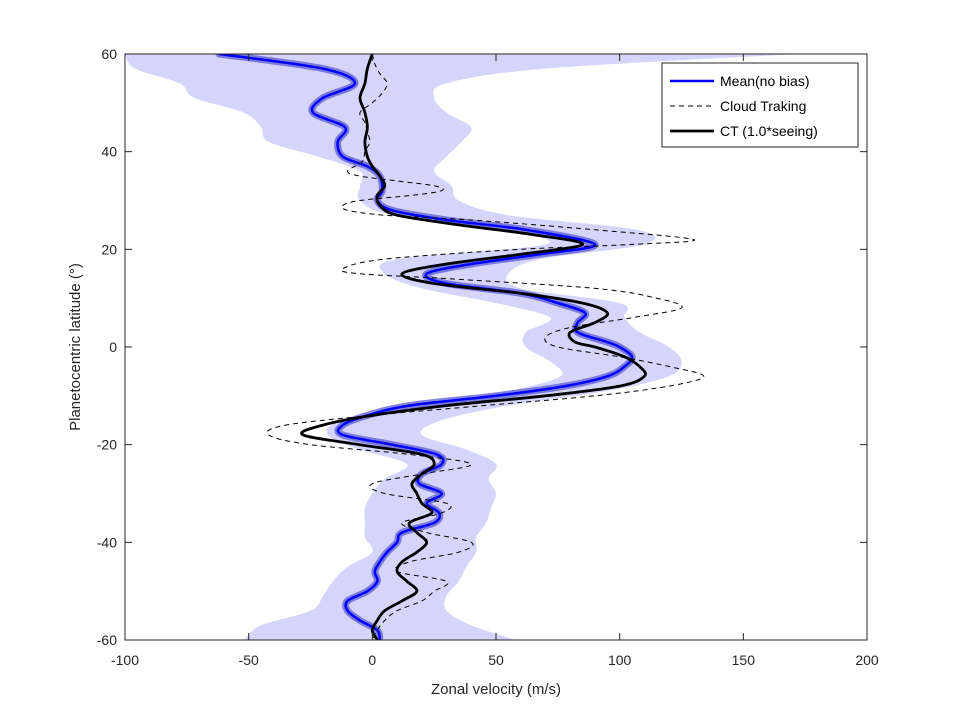 Image resolution: width=959 pixels, height=719 pixels. What do you see at coordinates (109, 152) in the screenshot?
I see `y-tick-label: 40` at bounding box center [109, 152].